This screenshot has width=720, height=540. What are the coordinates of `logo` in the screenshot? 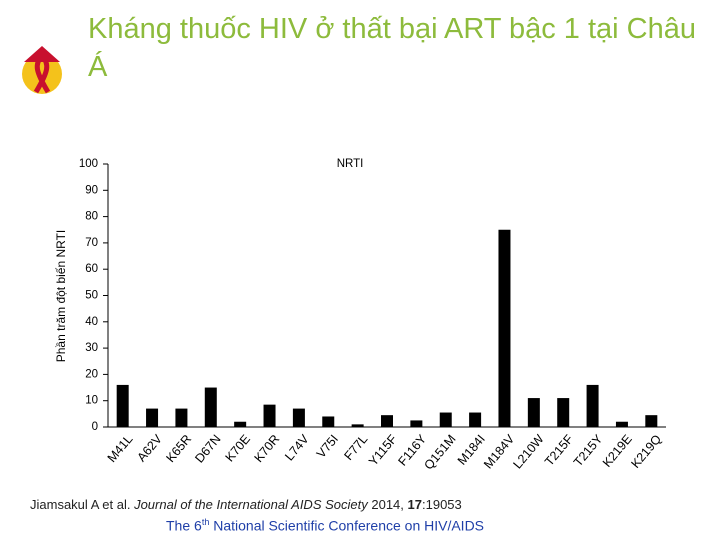 It's located at (42, 70).